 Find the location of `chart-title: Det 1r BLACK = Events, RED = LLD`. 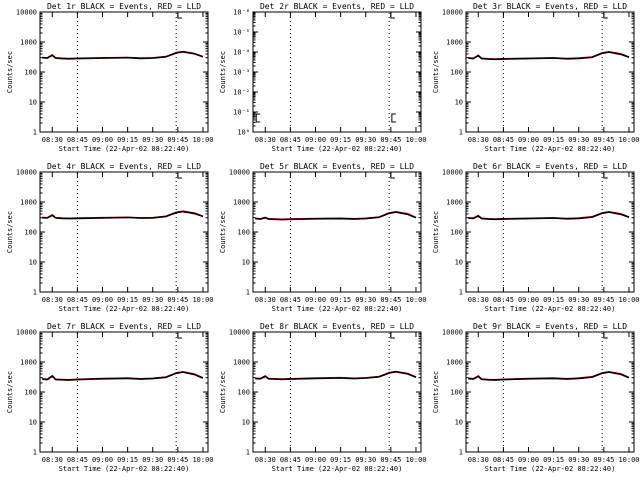

chart-title: Det 1r BLACK = Events, RED = LLD is located at coordinates (124, 6).